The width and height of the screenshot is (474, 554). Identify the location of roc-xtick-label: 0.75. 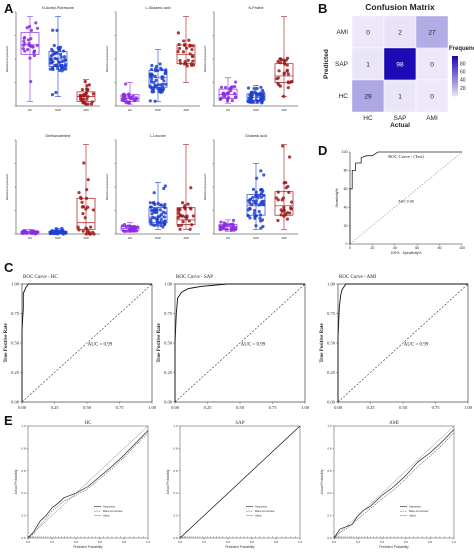
(120, 407).